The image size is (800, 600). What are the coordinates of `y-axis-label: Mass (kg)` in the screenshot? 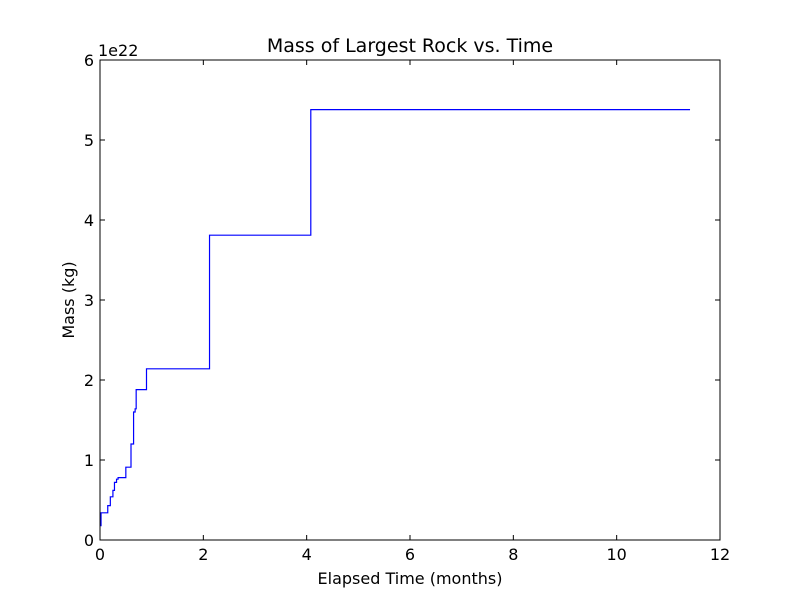 It's located at (68, 299).